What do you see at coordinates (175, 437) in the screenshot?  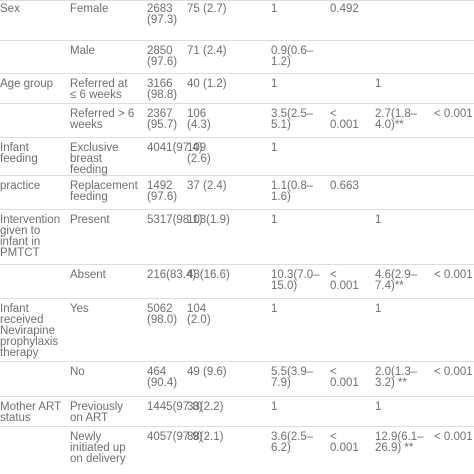 I see `count-a-column: 4057(97.9)` at bounding box center [175, 437].